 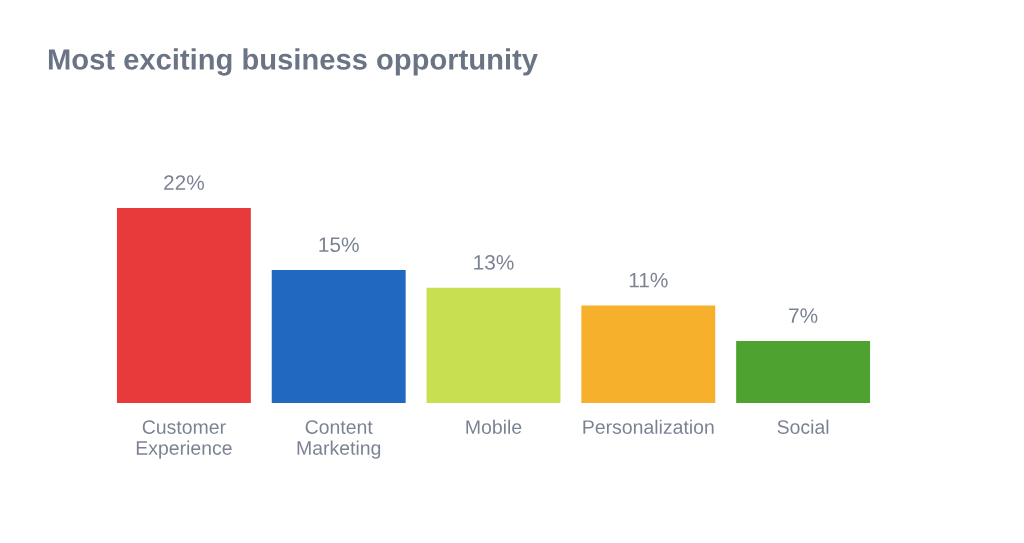 What do you see at coordinates (184, 182) in the screenshot?
I see `data-label: 22%` at bounding box center [184, 182].